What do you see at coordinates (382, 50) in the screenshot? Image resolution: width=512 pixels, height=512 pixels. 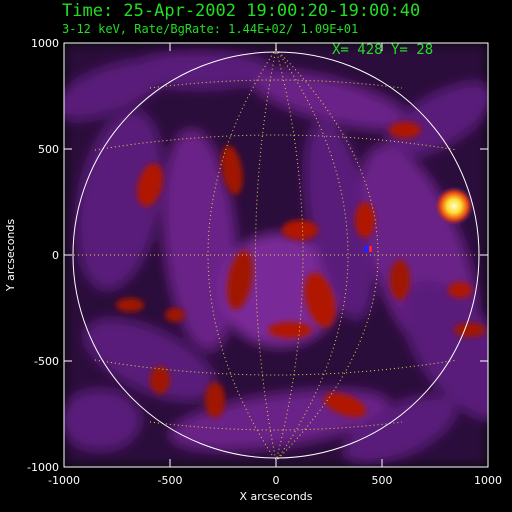 I see `cursor-coordinate-readout: X= 428 Y= 28` at bounding box center [382, 50].